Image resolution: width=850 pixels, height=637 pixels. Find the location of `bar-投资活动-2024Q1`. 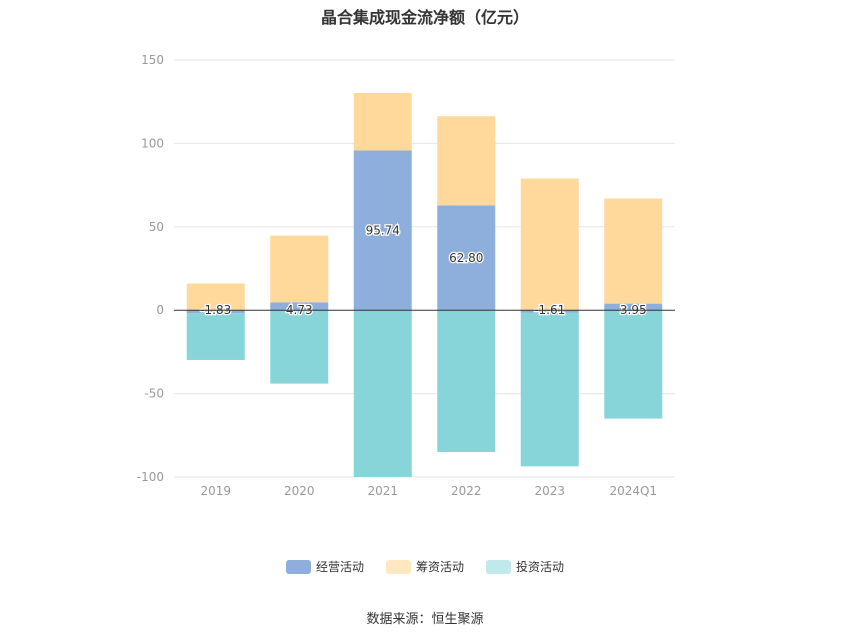

bar-投资活动-2024Q1 is located at coordinates (633, 364).